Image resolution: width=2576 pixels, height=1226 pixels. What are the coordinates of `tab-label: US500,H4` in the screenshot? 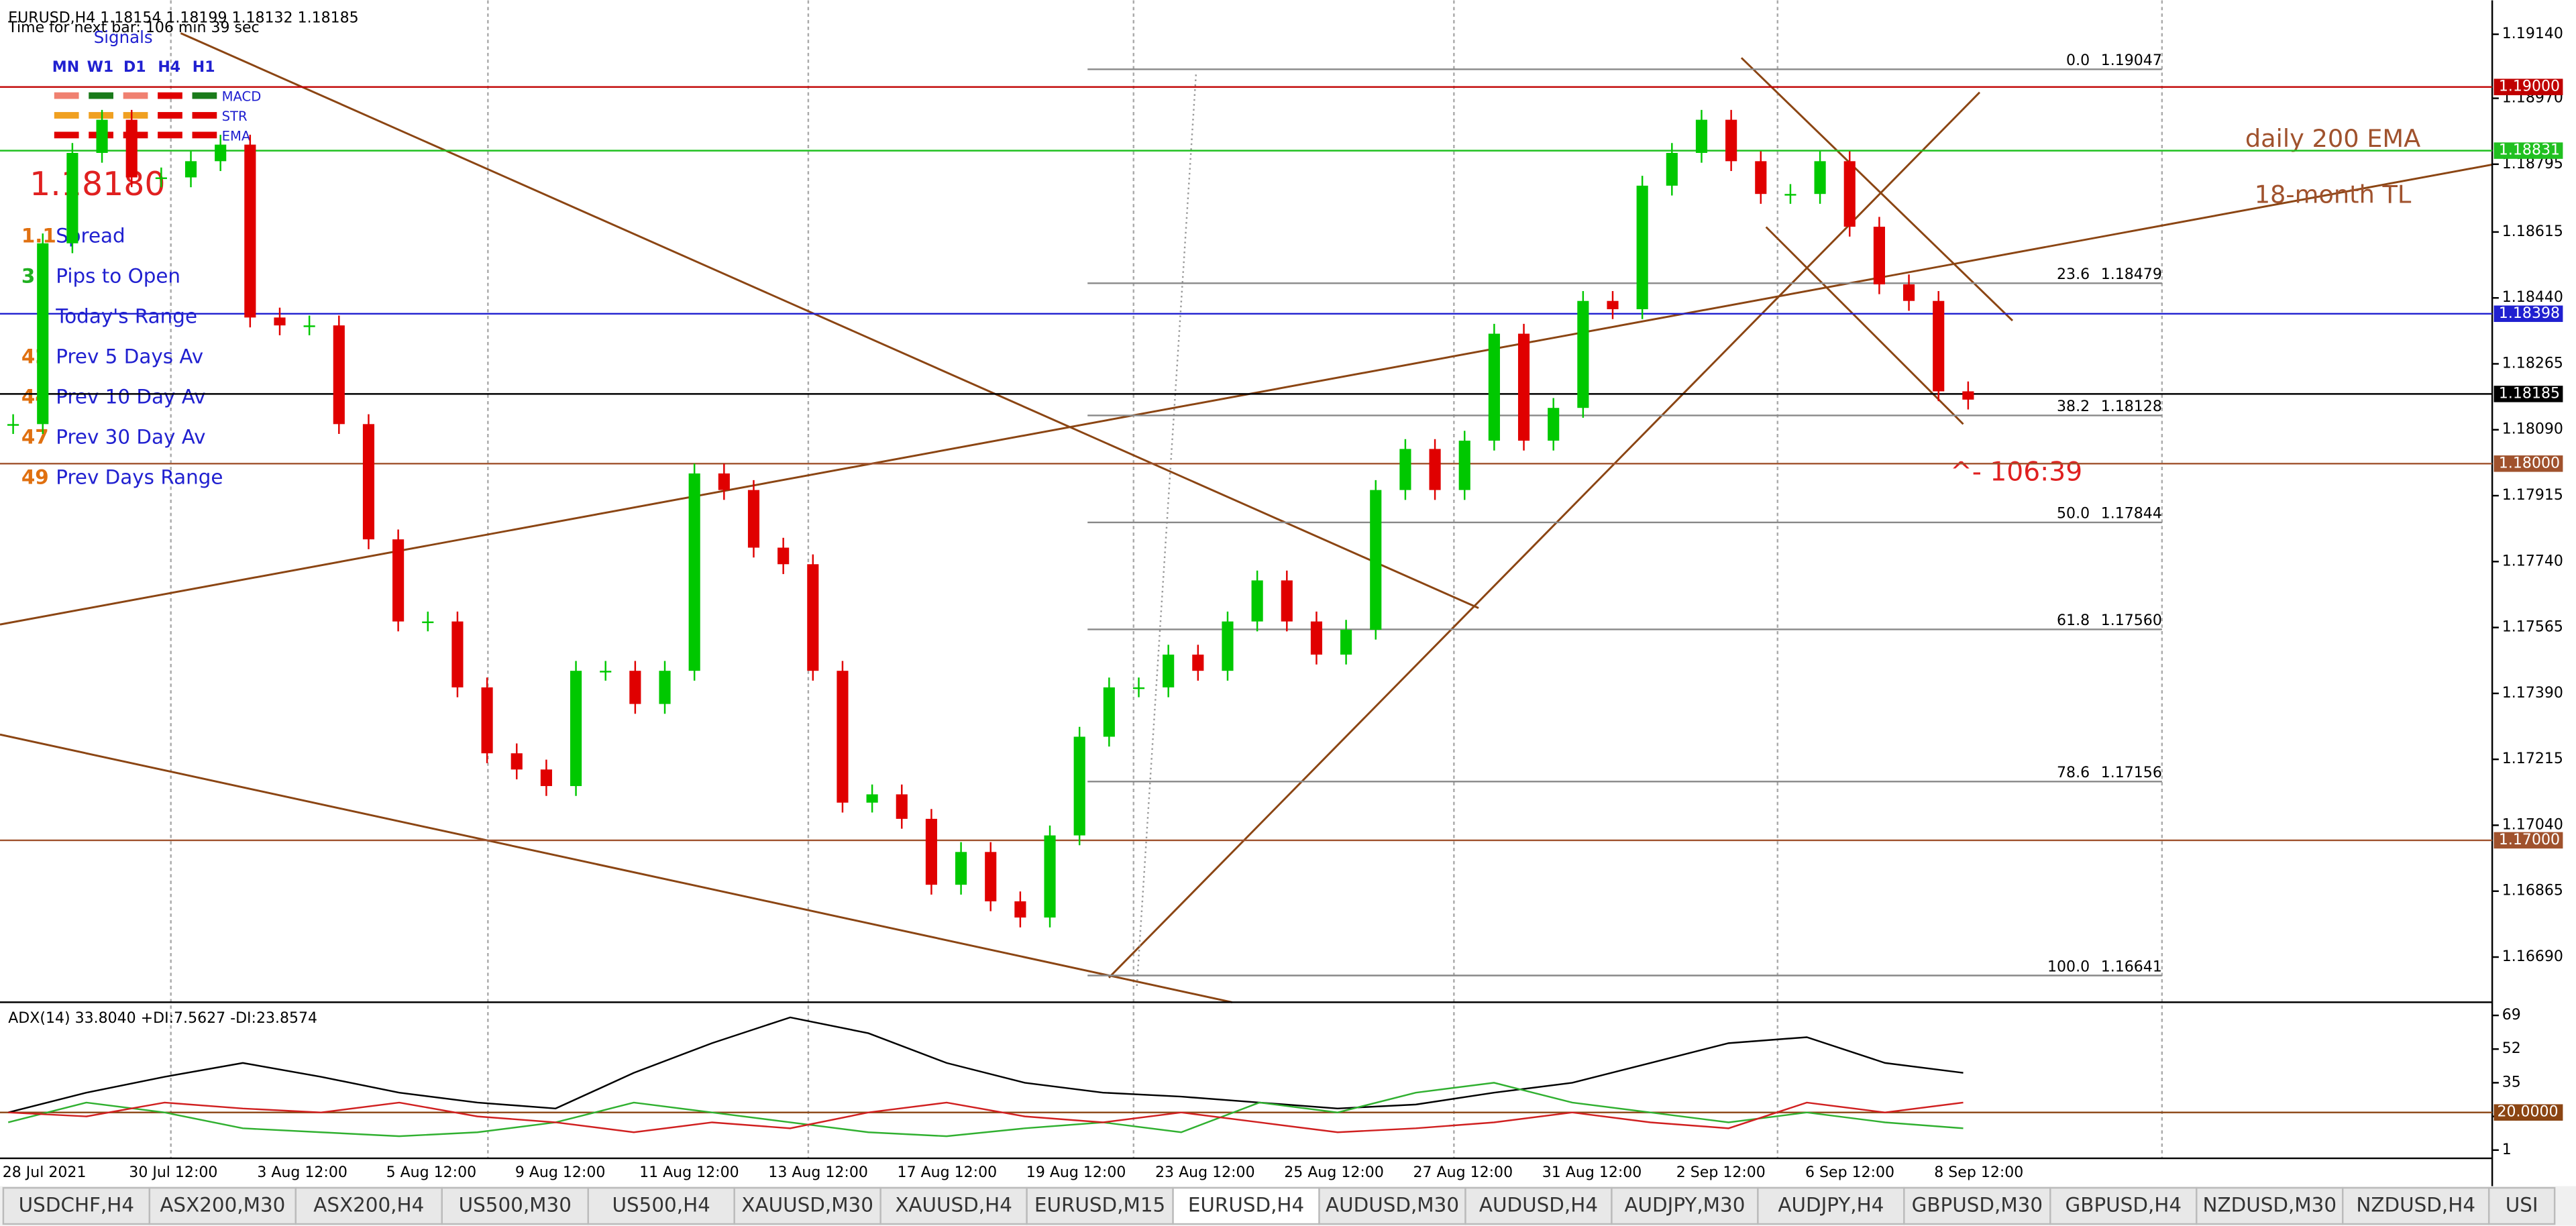 It's located at (661, 1205).